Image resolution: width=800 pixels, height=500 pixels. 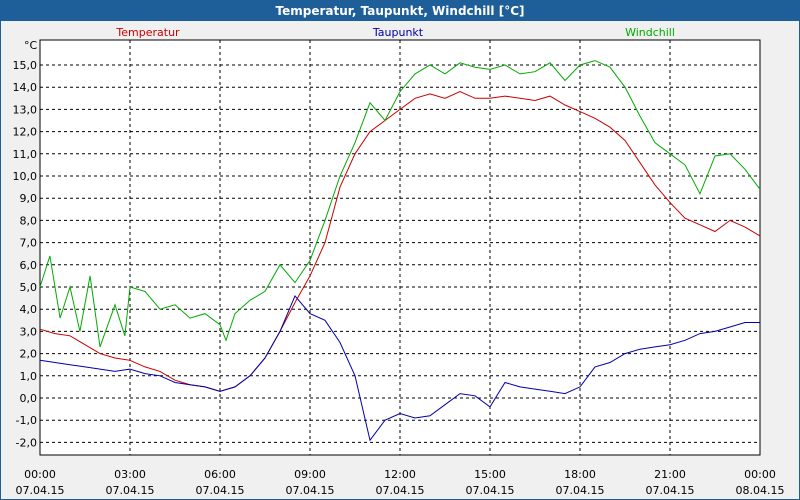 What do you see at coordinates (29, 331) in the screenshot?
I see `y-tick-label: 3,0` at bounding box center [29, 331].